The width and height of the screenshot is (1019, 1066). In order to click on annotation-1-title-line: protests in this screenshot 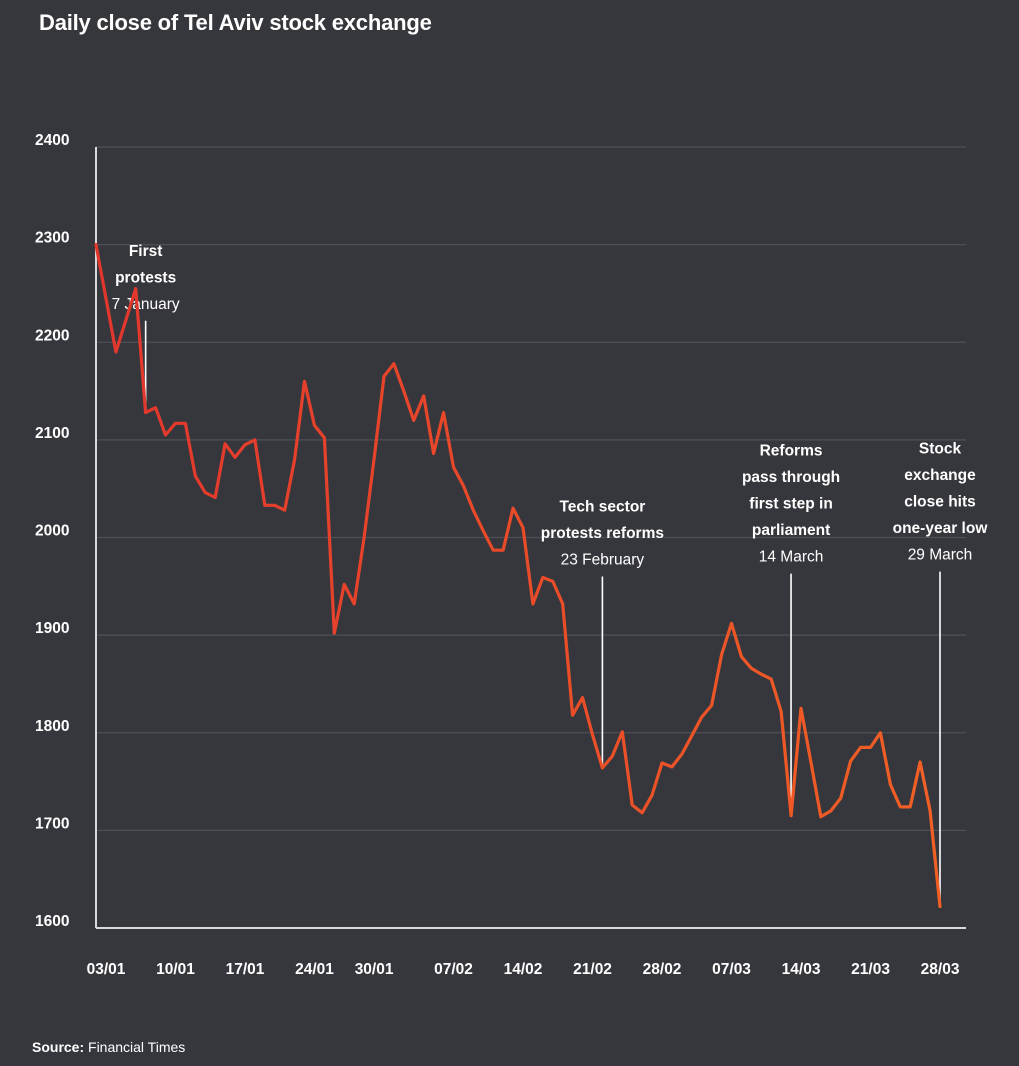, I will do `click(145, 277)`.